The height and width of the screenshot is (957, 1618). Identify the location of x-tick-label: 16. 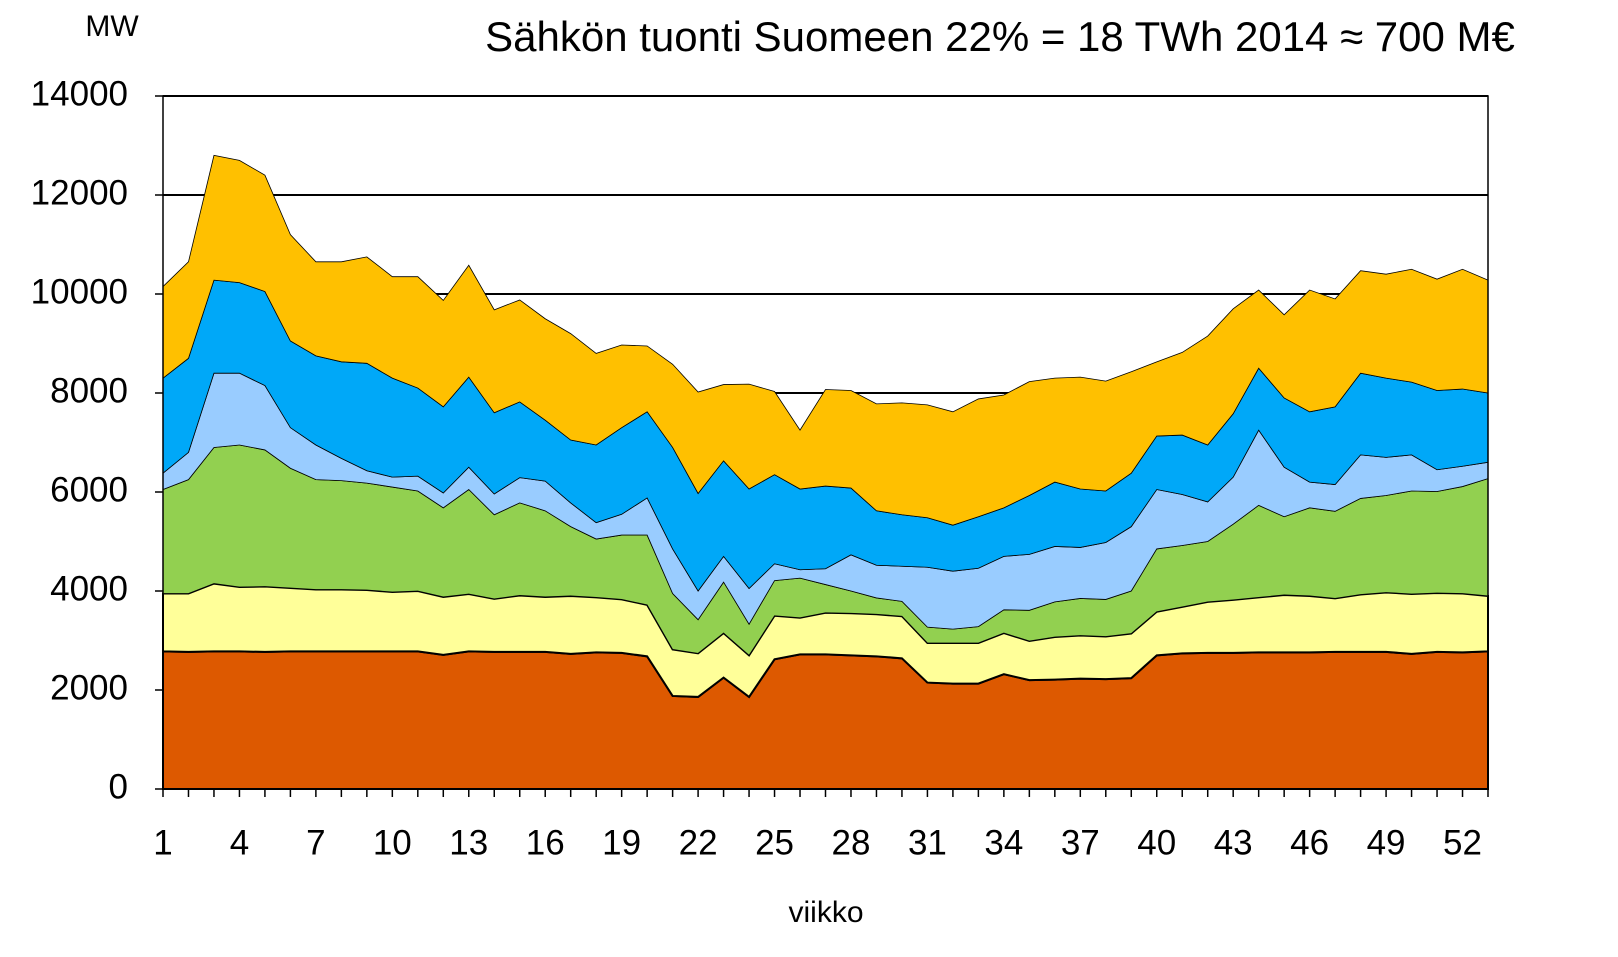
(545, 842).